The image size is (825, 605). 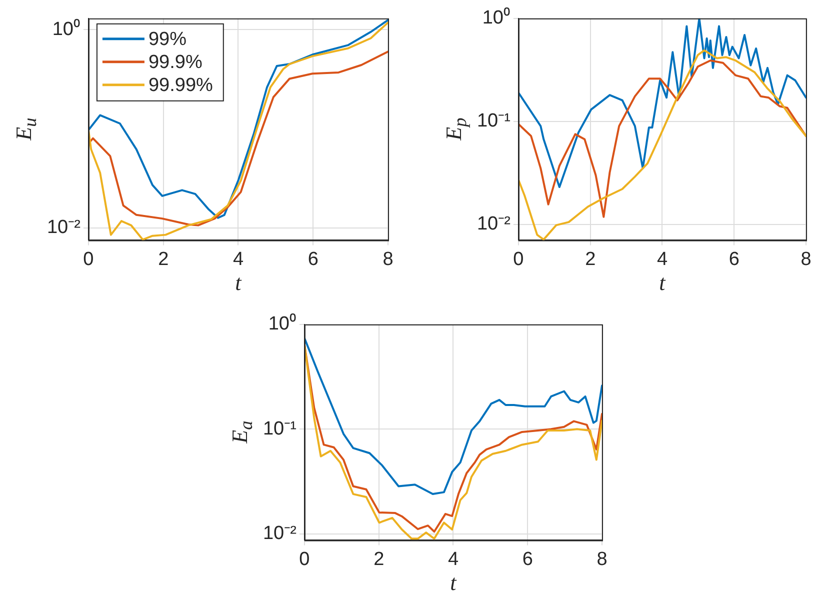 What do you see at coordinates (181, 85) in the screenshot?
I see `legend-label: 99.99%` at bounding box center [181, 85].